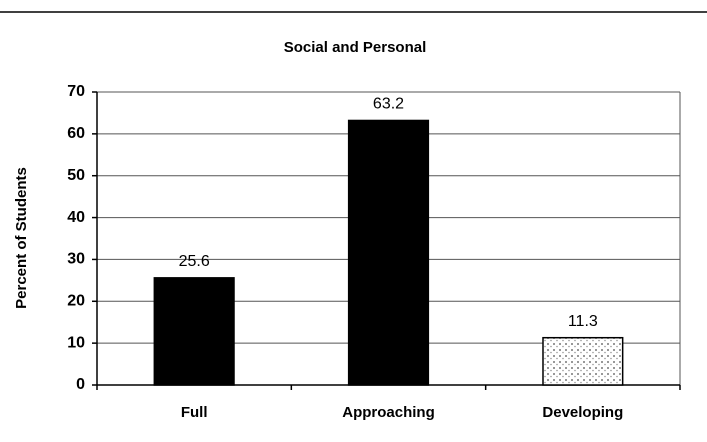 This screenshot has width=707, height=442. What do you see at coordinates (80, 384) in the screenshot?
I see `y-tick-label: 0` at bounding box center [80, 384].